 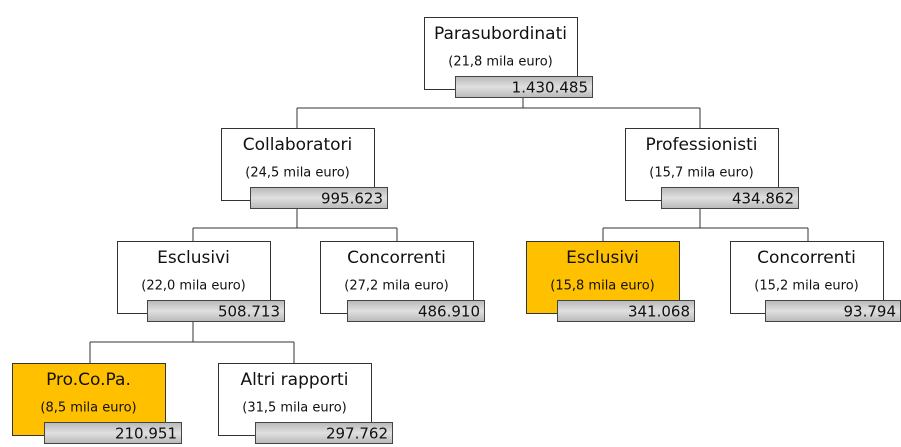 I want to click on node: Concorrenti (27,2 mila euro) 486.910, so click(x=402, y=281).